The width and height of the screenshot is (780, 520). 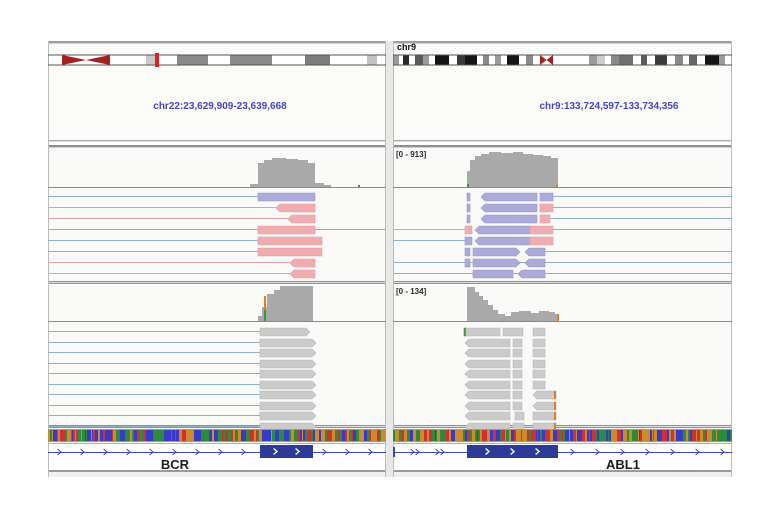 I want to click on ideogram-outline, so click(x=217, y=60).